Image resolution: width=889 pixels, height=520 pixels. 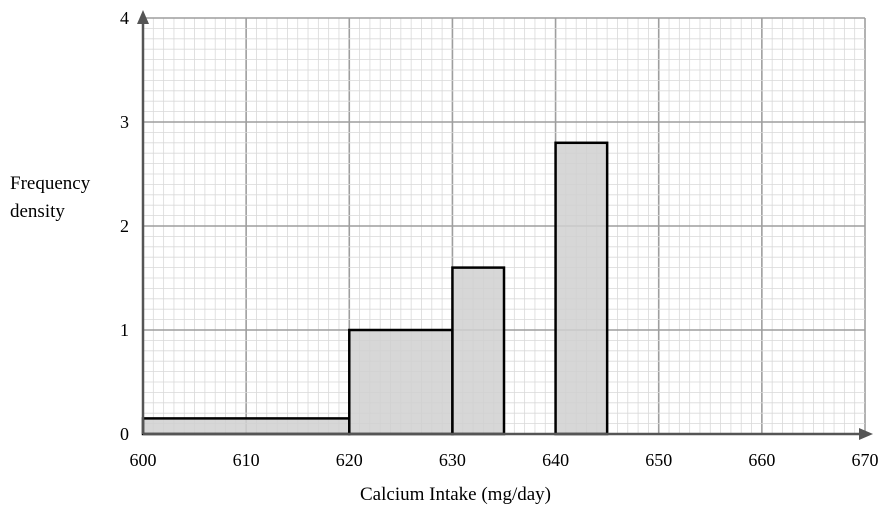 I want to click on y-tick-labels: 0 1 2 3 4, so click(x=124, y=226).